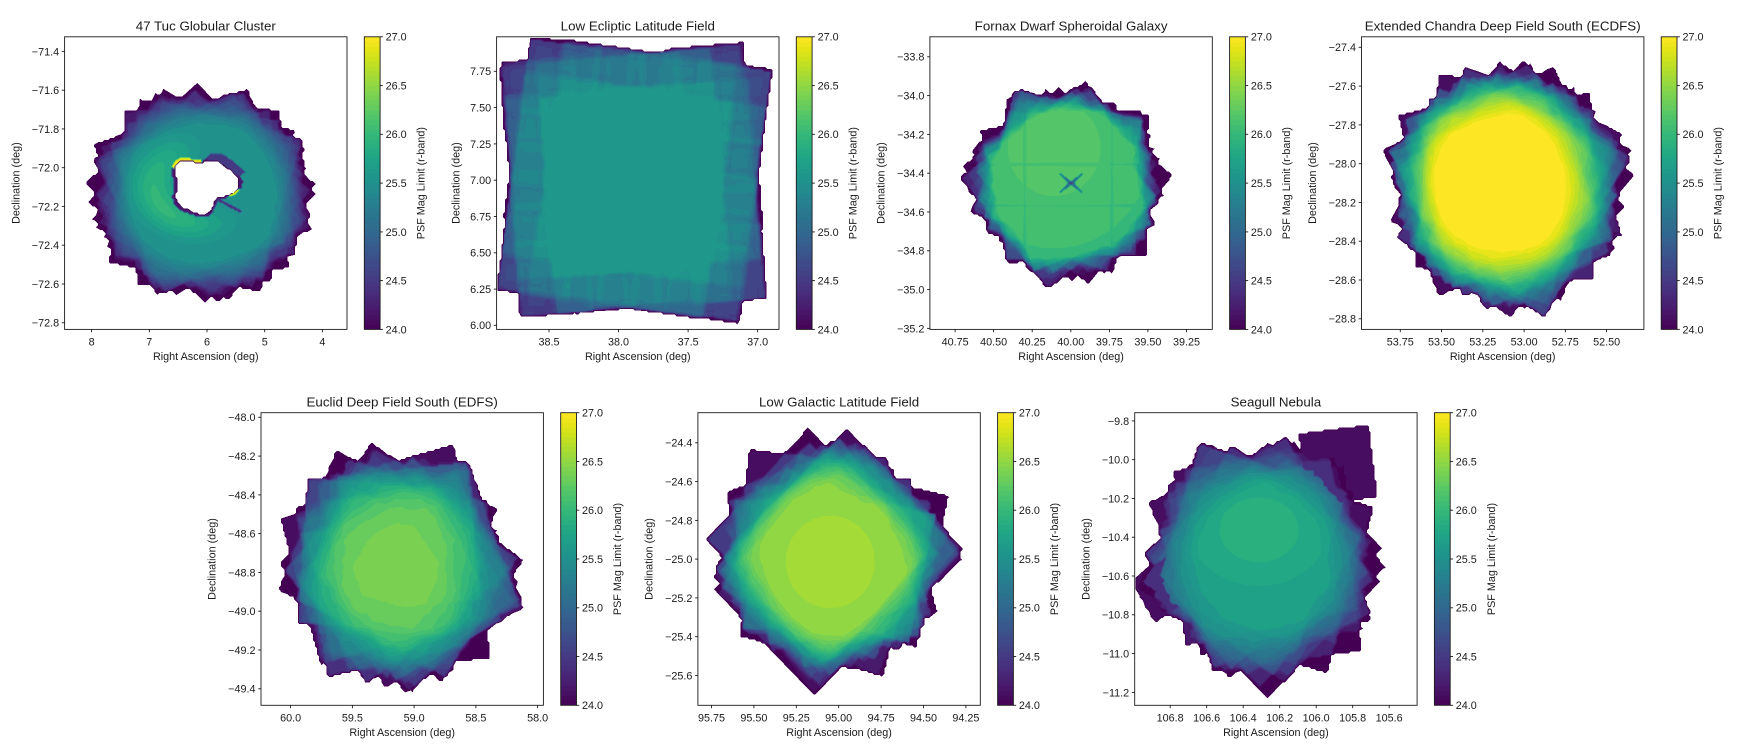  Describe the element at coordinates (414, 718) in the screenshot. I see `svg-text: 59.0` at that location.